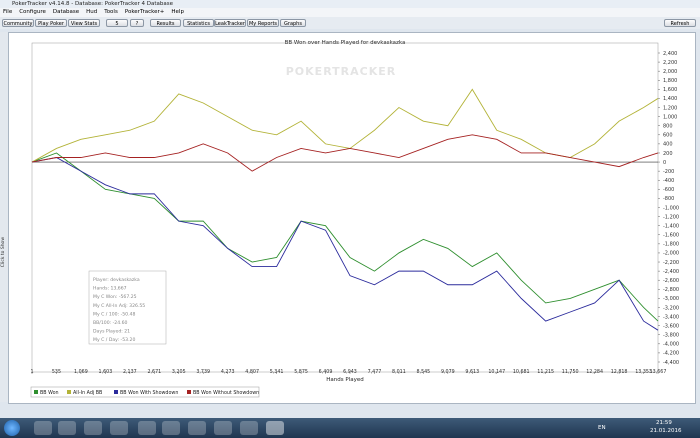 The width and height of the screenshot is (700, 438). What do you see at coordinates (350, 428) in the screenshot?
I see `taskbar: EN 21:59 21.01.2016` at bounding box center [350, 428].